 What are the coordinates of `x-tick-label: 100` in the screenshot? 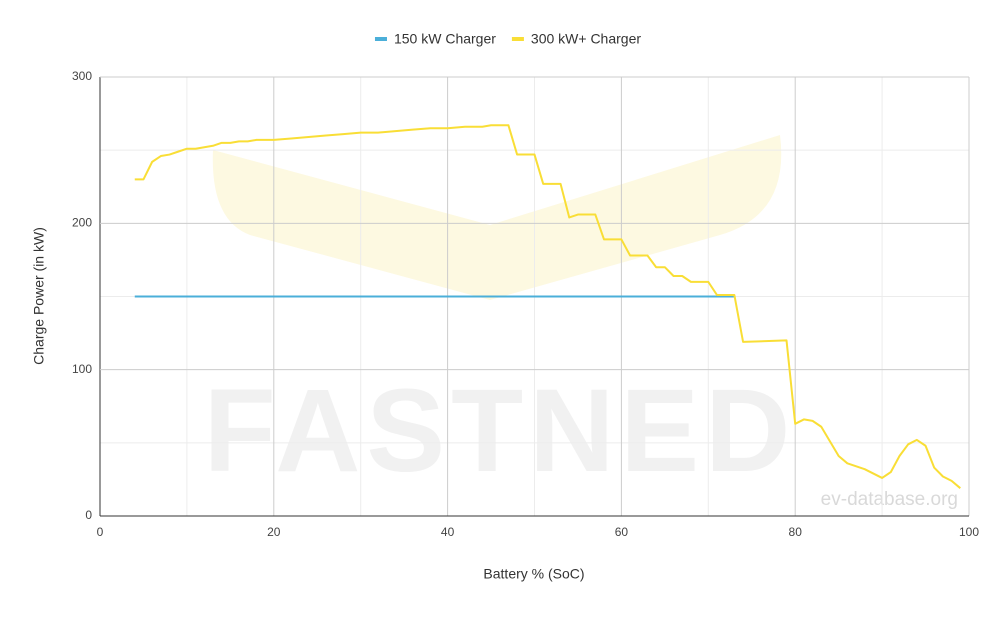 It's located at (969, 532).